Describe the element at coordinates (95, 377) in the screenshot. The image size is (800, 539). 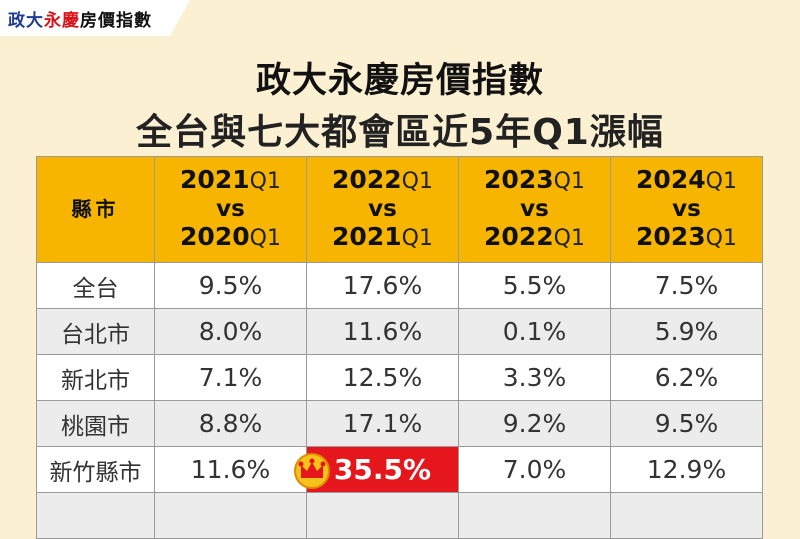
I see `row-label: 新北市` at that location.